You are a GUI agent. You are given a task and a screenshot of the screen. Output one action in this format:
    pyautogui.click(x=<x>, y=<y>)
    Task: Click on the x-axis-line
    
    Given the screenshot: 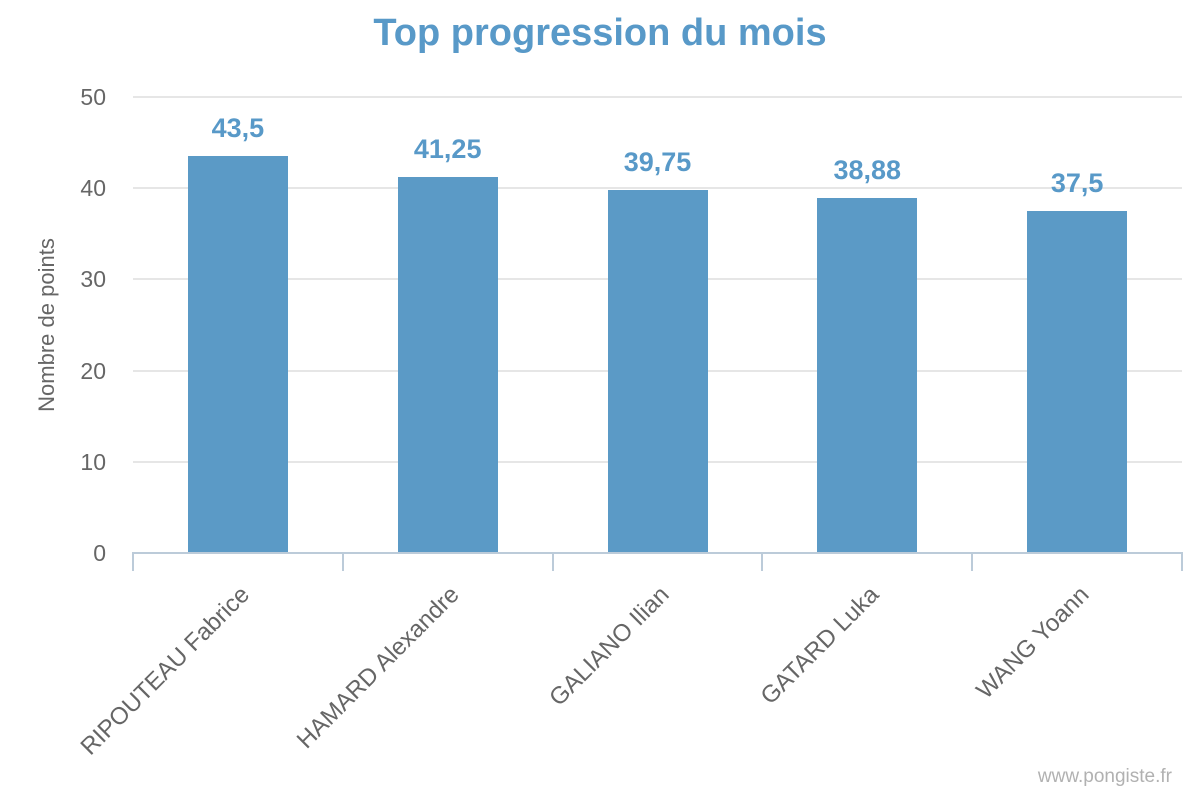 What is the action you would take?
    pyautogui.click(x=657, y=553)
    